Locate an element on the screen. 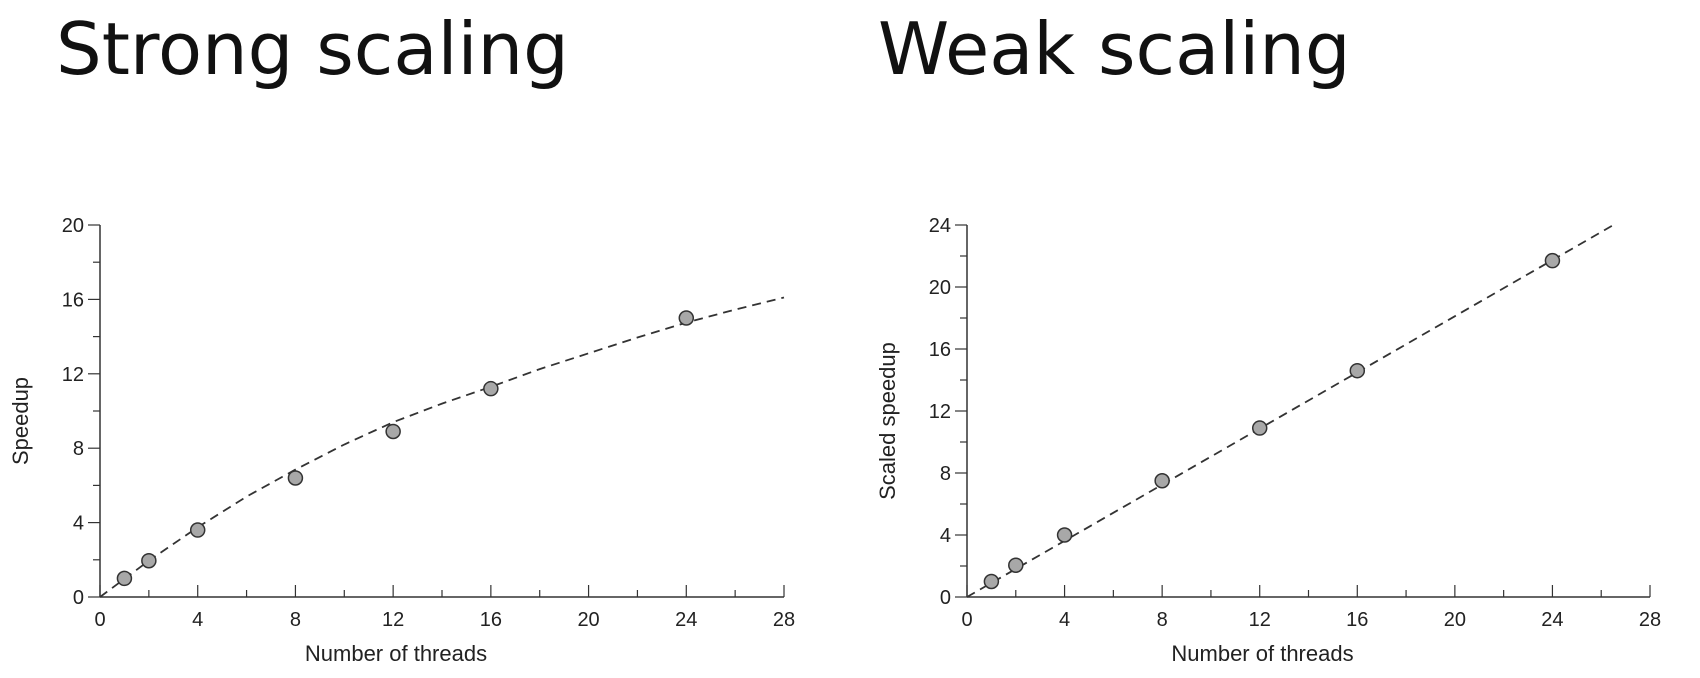 Image resolution: width=1700 pixels, height=678 pixels. chart-1-y-tick-label: 0 is located at coordinates (945, 598).